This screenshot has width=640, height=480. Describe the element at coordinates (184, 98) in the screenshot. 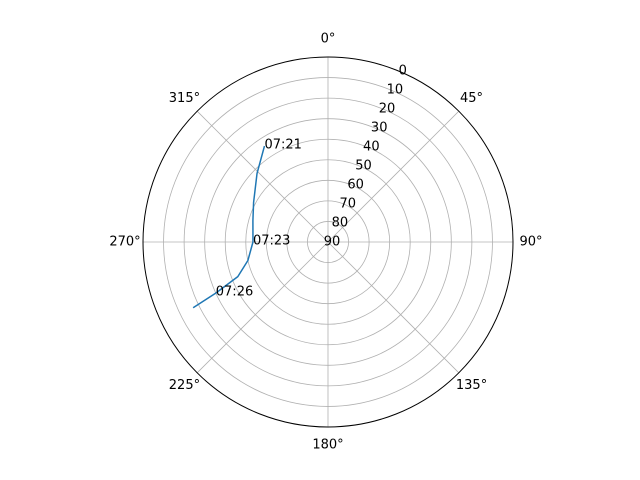

I see `angular-tick-label: 315°` at that location.